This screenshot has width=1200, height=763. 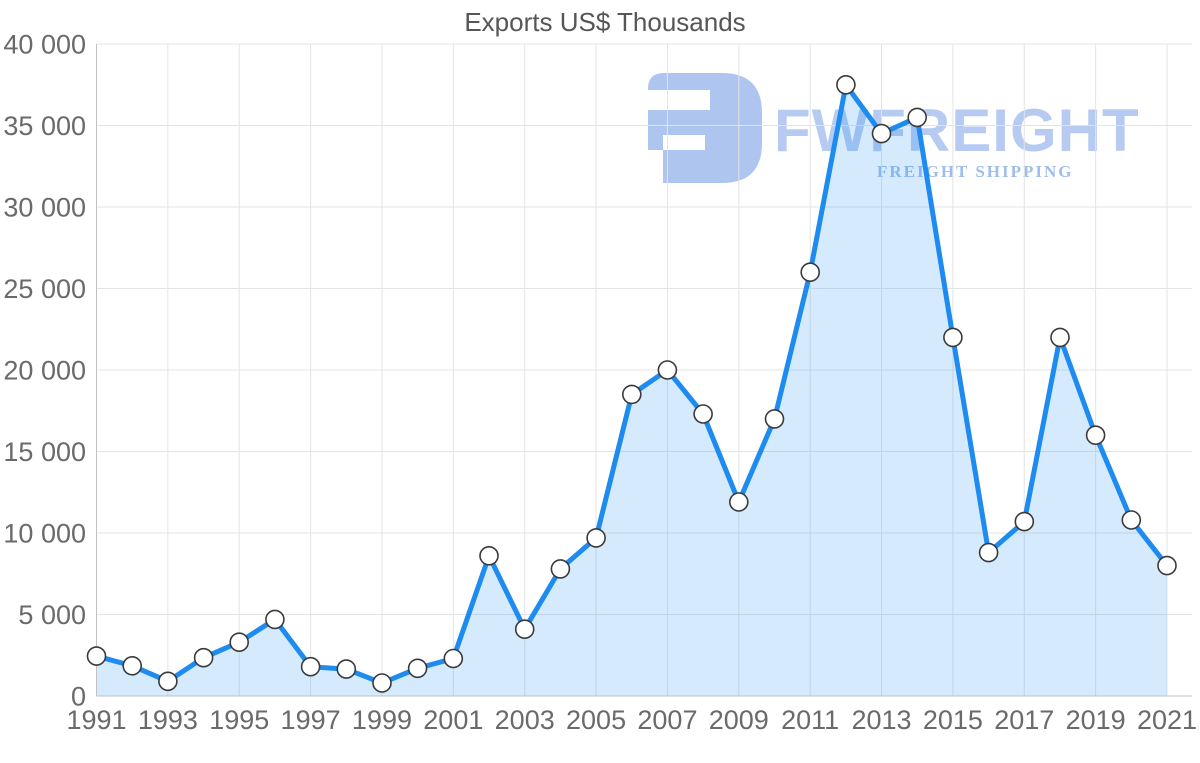 What do you see at coordinates (44, 289) in the screenshot?
I see `y-tick-label: 25 000` at bounding box center [44, 289].